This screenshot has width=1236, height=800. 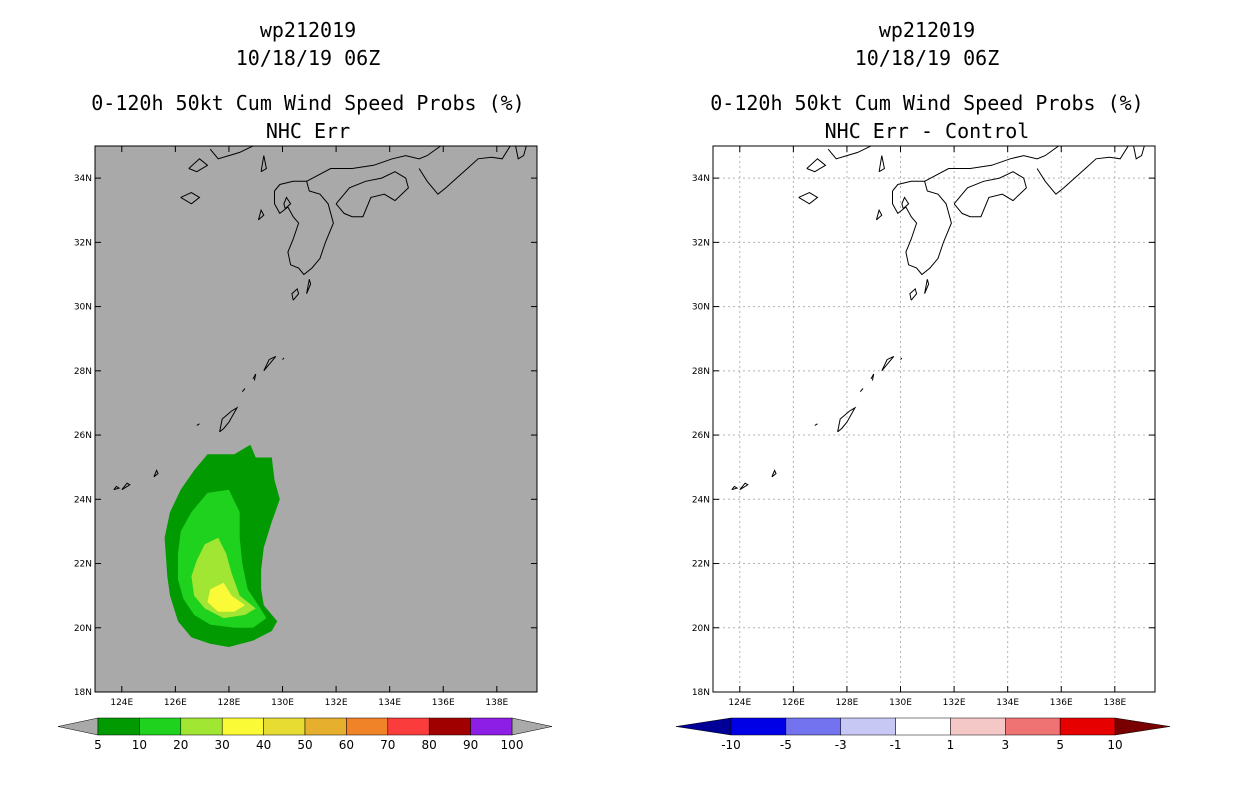 What do you see at coordinates (222, 545) in the screenshot?
I see `left-probability-contours` at bounding box center [222, 545].